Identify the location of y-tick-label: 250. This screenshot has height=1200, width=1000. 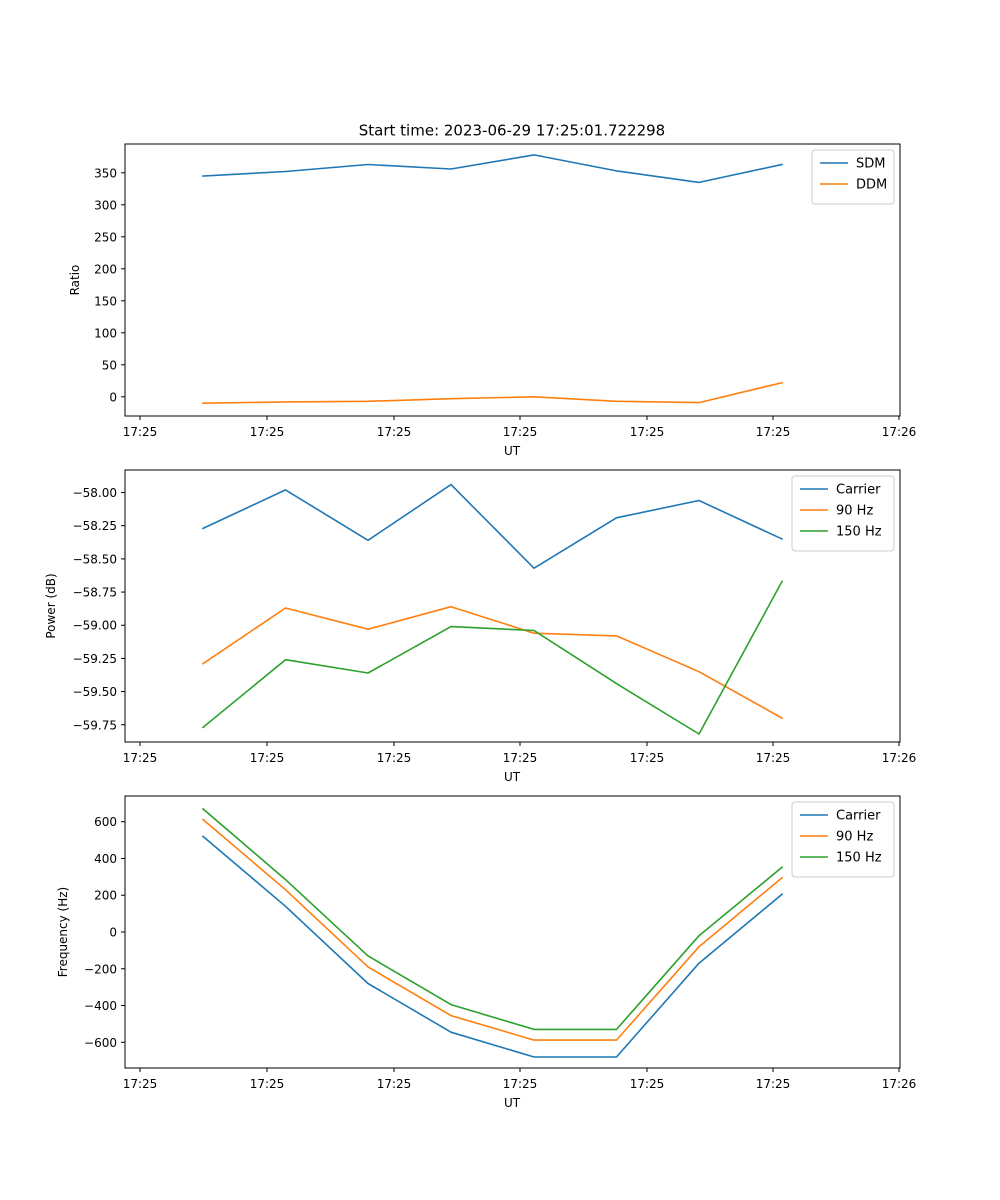
(105, 237).